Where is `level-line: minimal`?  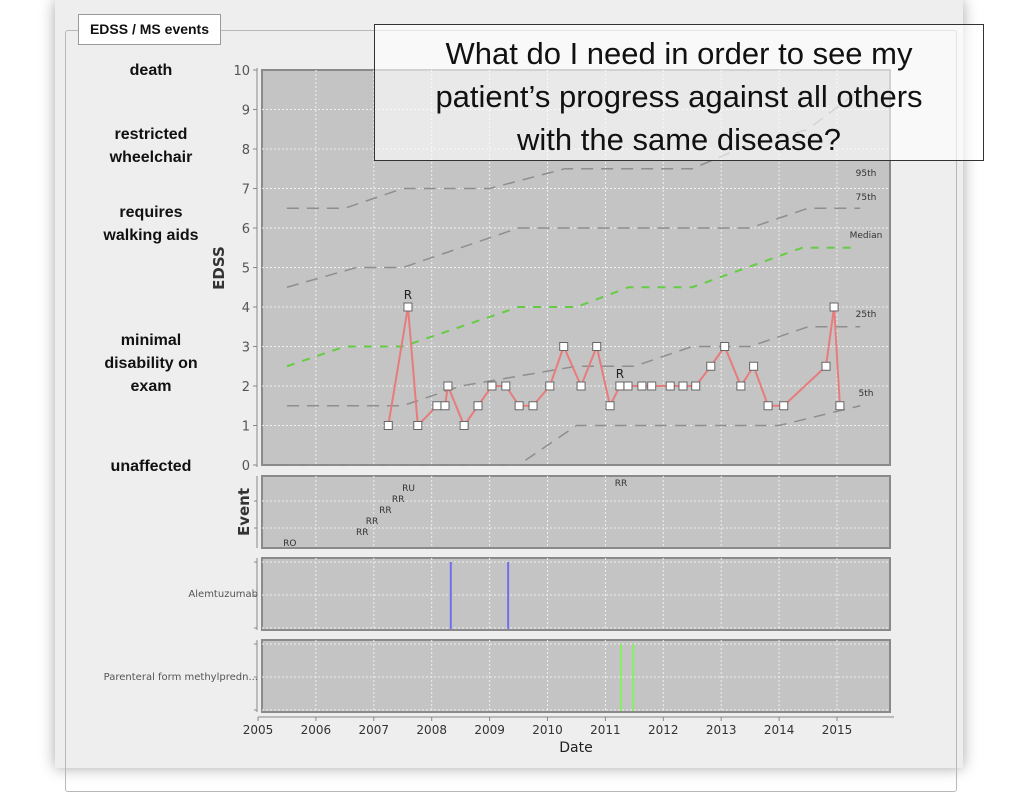 level-line: minimal is located at coordinates (151, 340).